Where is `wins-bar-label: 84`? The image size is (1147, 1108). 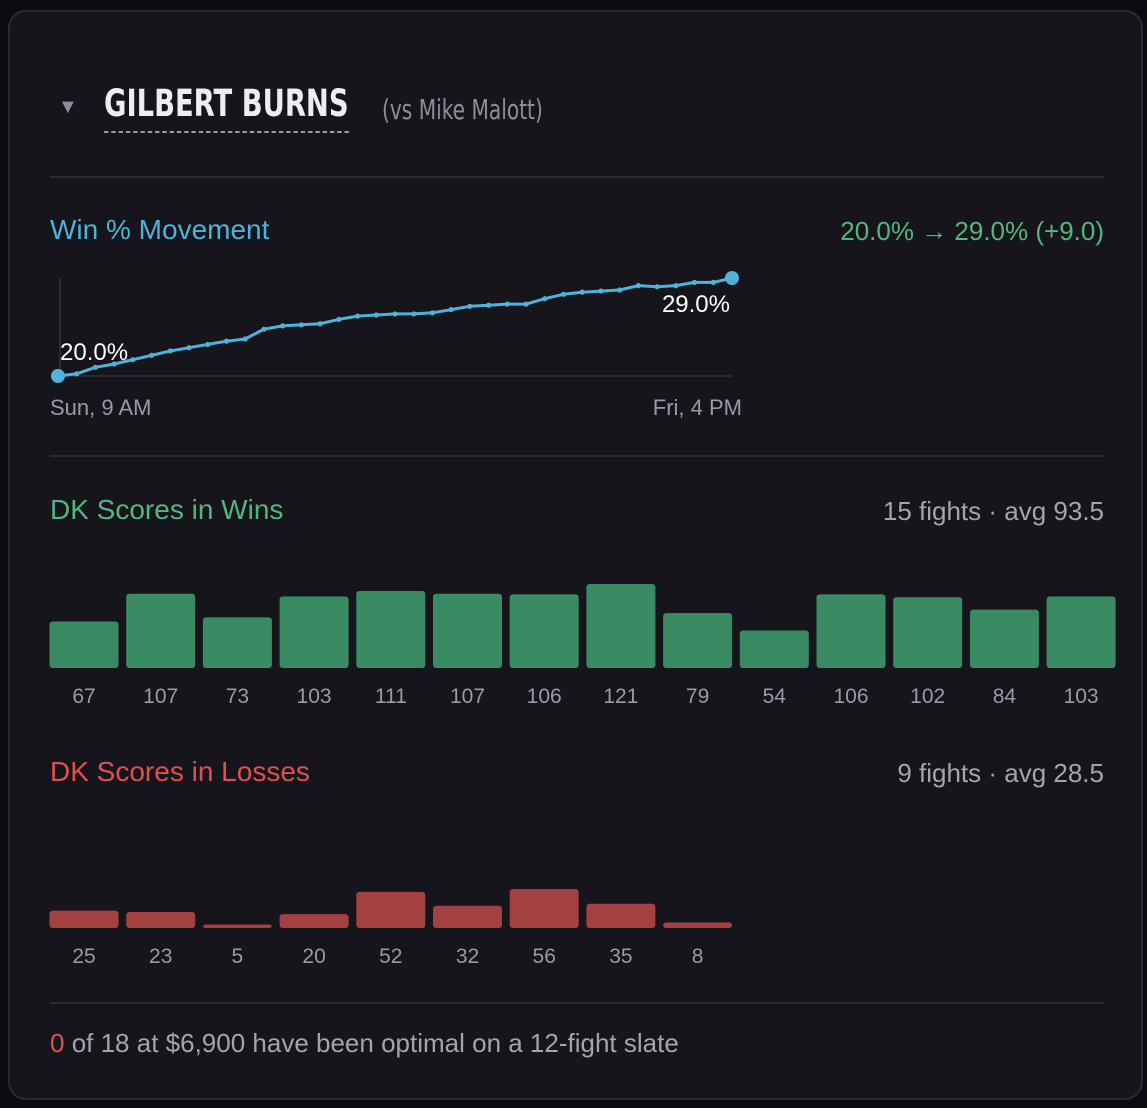 wins-bar-label: 84 is located at coordinates (1005, 696).